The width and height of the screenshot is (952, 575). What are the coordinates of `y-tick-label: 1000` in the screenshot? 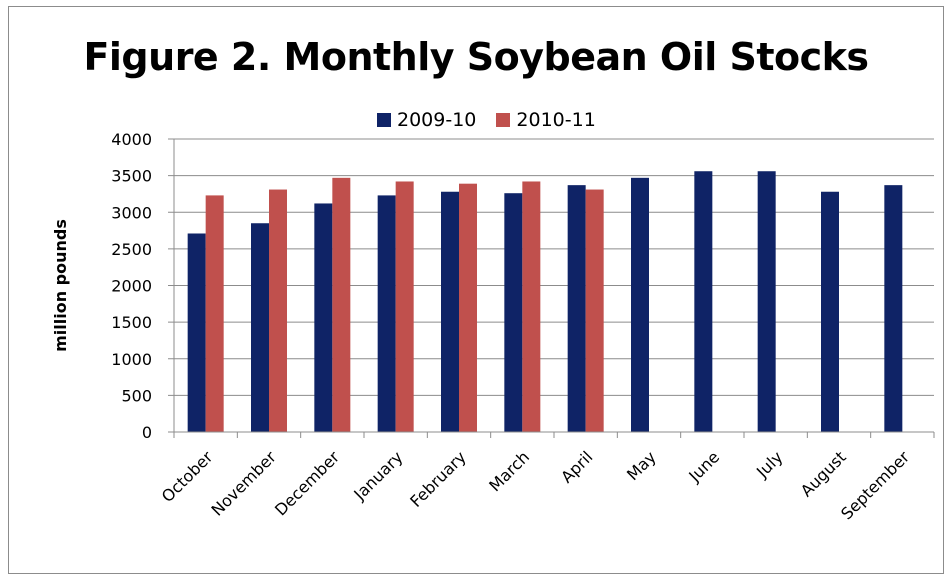 It's located at (131, 359).